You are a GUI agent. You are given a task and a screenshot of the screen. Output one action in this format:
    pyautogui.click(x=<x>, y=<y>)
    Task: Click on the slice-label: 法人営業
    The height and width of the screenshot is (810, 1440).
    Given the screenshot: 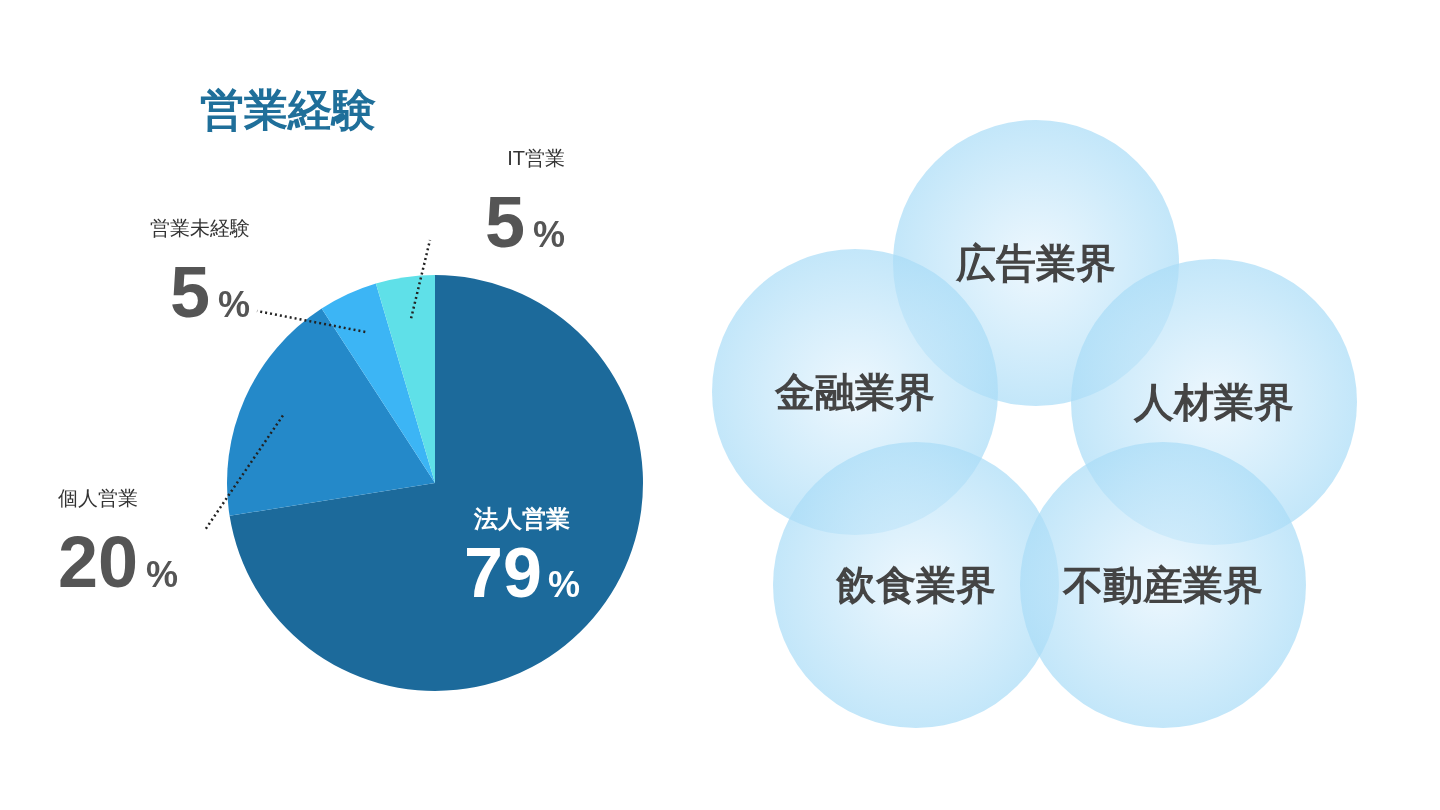 What is the action you would take?
    pyautogui.click(x=522, y=519)
    